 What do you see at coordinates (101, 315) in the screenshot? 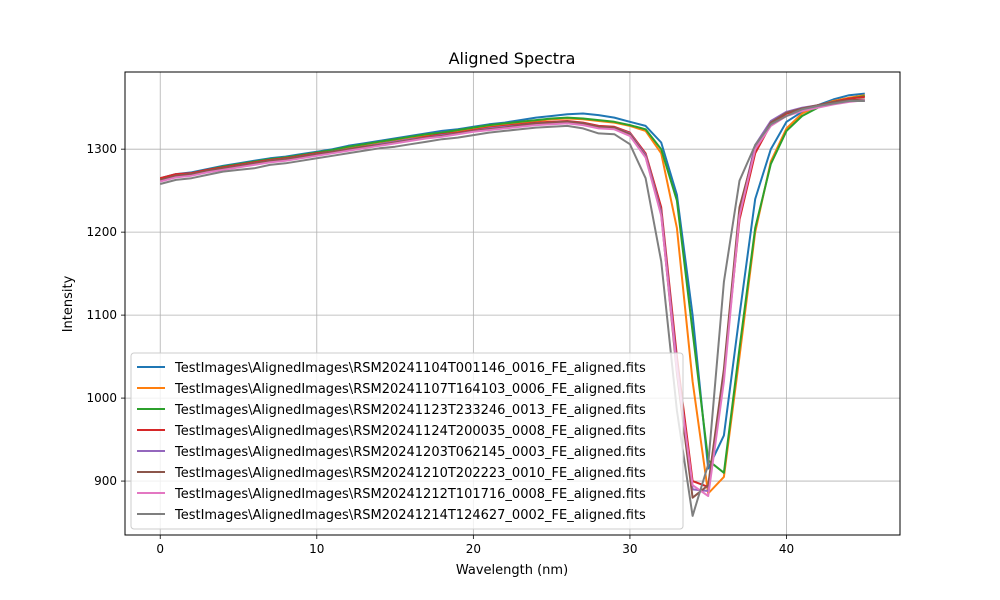
I see `y-tick-label: 1100` at bounding box center [101, 315].